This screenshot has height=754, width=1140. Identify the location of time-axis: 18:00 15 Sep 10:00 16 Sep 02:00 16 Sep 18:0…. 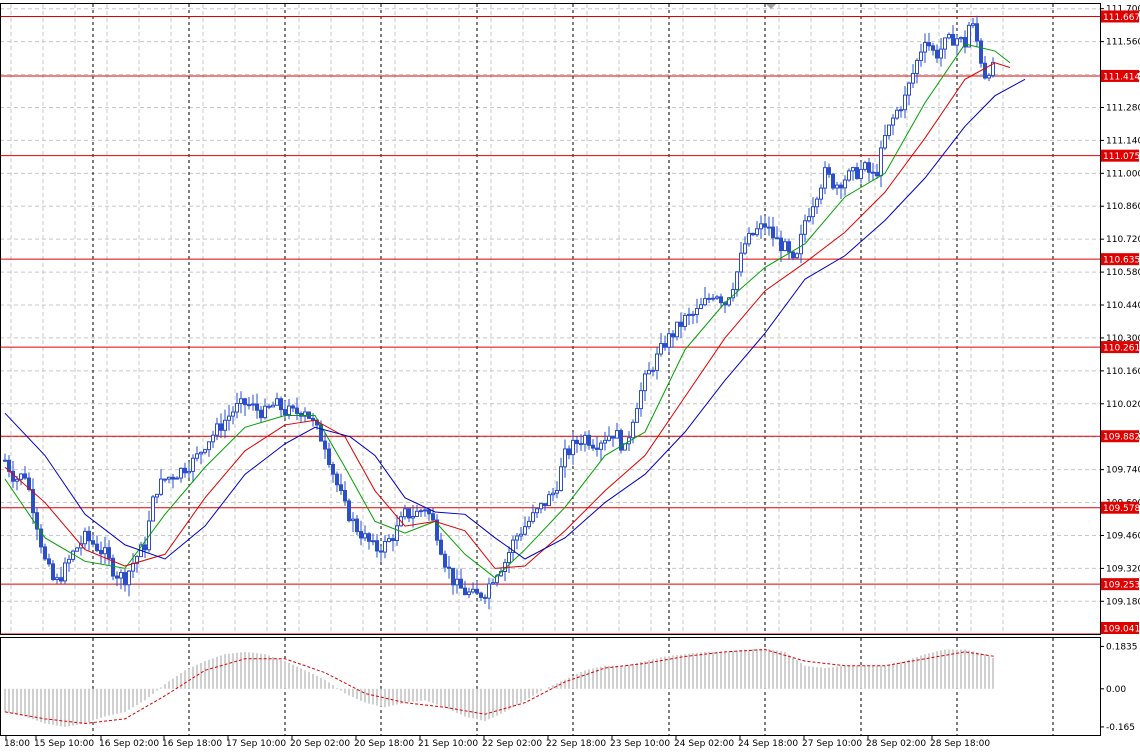
(497, 742).